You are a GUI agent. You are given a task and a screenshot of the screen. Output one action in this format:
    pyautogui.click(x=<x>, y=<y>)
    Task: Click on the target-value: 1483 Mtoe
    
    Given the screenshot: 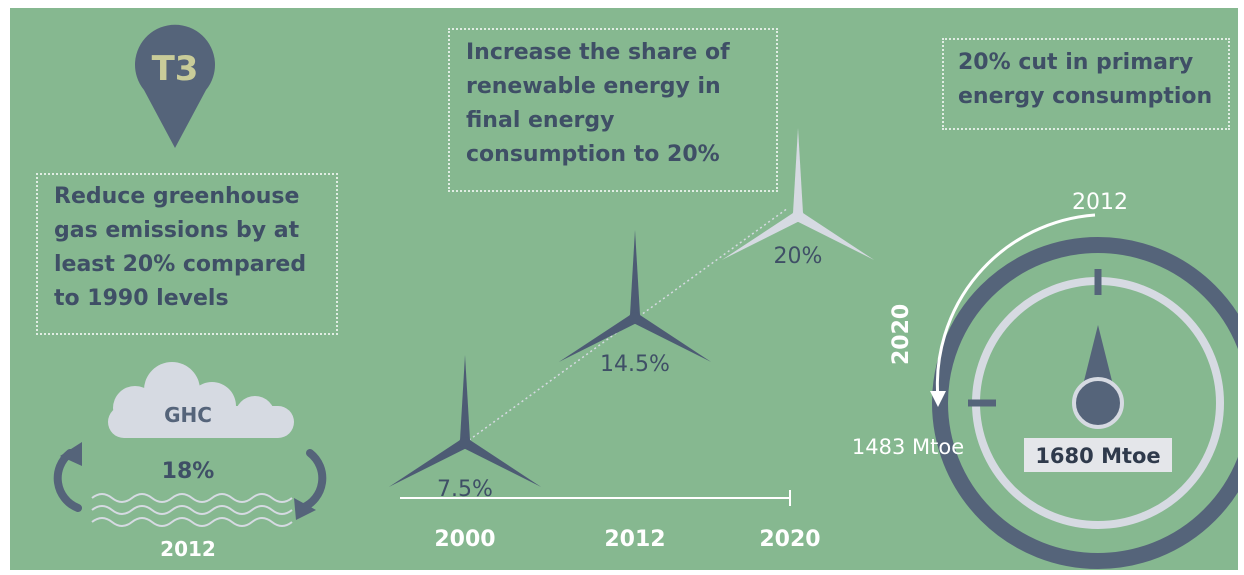 What is the action you would take?
    pyautogui.click(x=908, y=447)
    